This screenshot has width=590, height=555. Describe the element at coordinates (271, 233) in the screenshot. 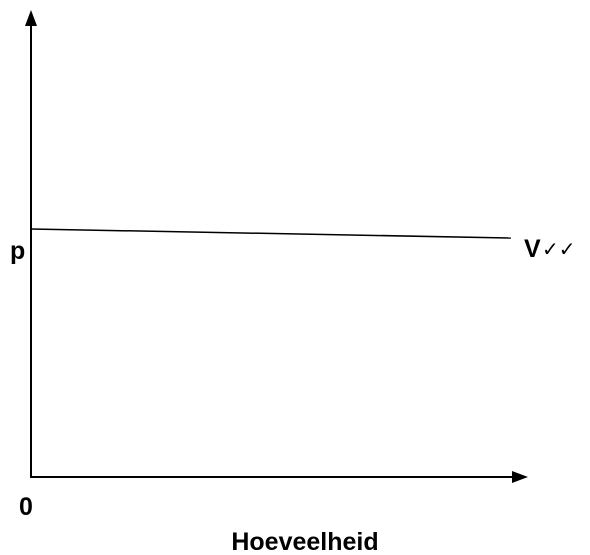

I see `demand-line` at that location.